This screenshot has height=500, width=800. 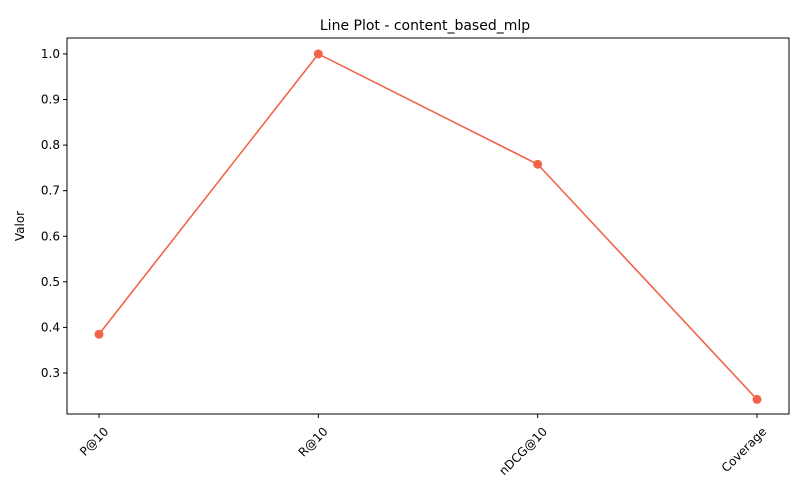 What do you see at coordinates (523, 451) in the screenshot?
I see `x-tick-label: nDCG@10` at bounding box center [523, 451].